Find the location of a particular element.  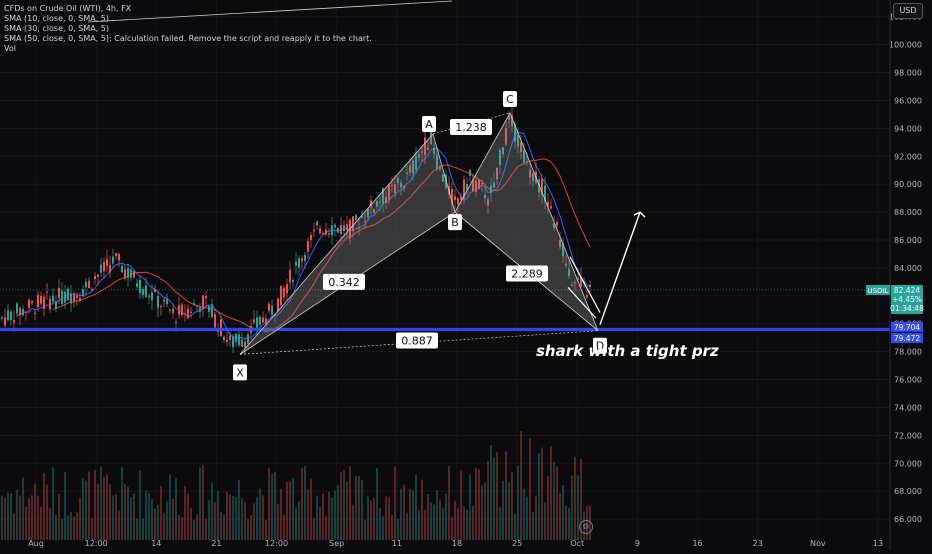

pattern-triangle is located at coordinates (347, 244).